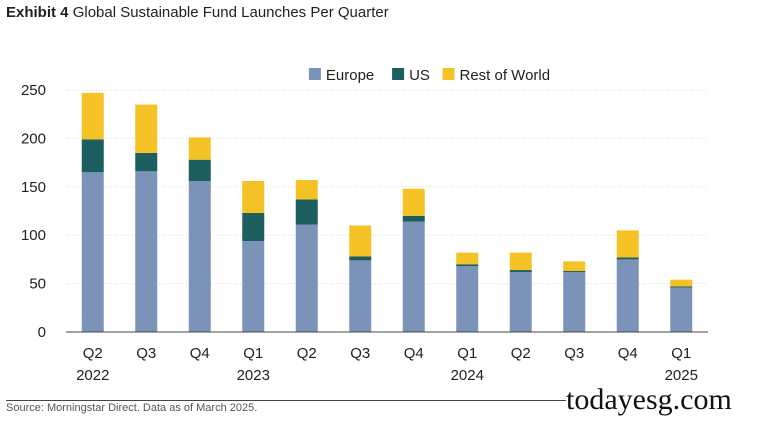 The image size is (772, 421). Describe the element at coordinates (350, 75) in the screenshot. I see `legend-label-europe: Europe` at that location.